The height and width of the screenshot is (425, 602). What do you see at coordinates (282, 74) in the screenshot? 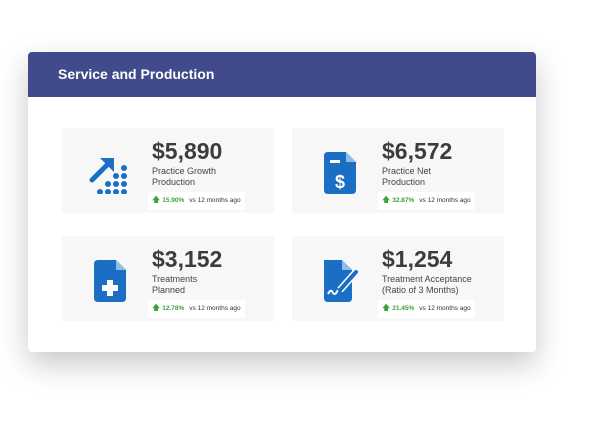
I see `card-title: Service and Production` at bounding box center [282, 74].